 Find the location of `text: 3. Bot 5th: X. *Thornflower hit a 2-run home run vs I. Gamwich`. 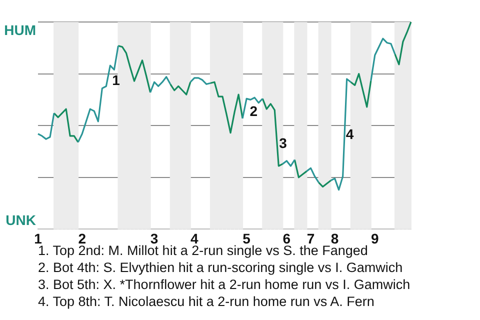

text: 3. Bot 5th: X. *Thornflower hit a 2-run home run vs I. Gamwich is located at coordinates (224, 284).